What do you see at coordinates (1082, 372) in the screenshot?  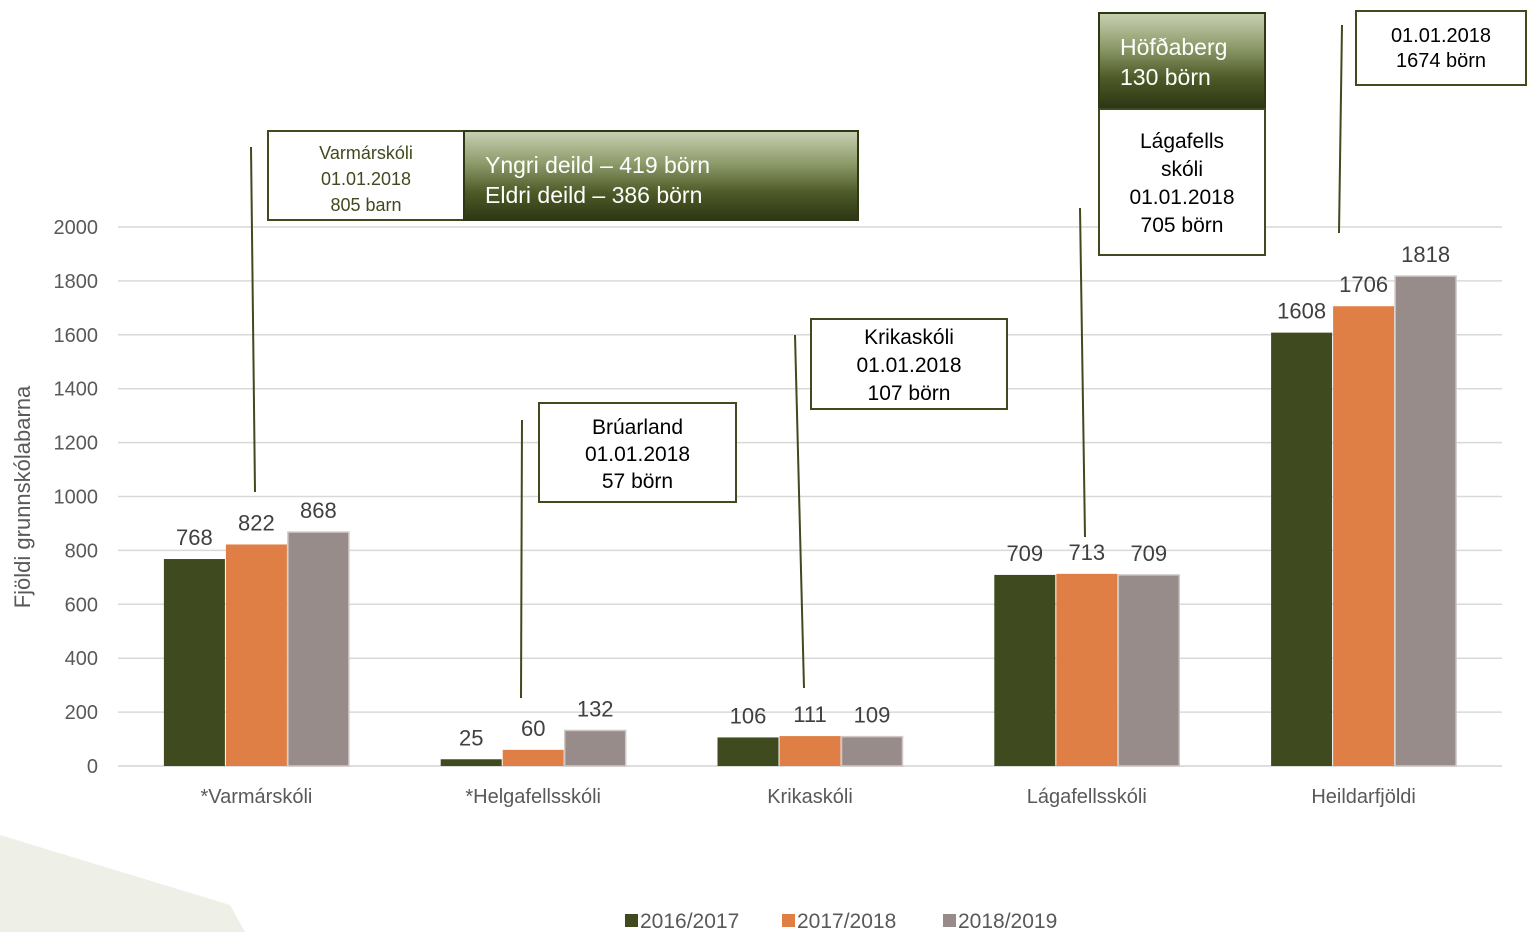 I see `leader-line-lagafellsskoli` at bounding box center [1082, 372].